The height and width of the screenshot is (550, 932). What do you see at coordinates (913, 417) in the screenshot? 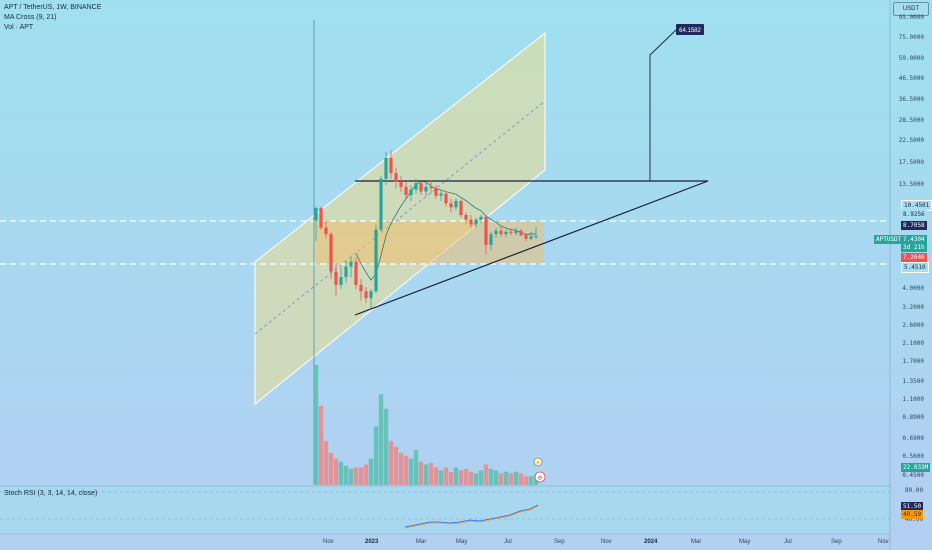
I see `price-tick: 0.8900` at bounding box center [913, 417].